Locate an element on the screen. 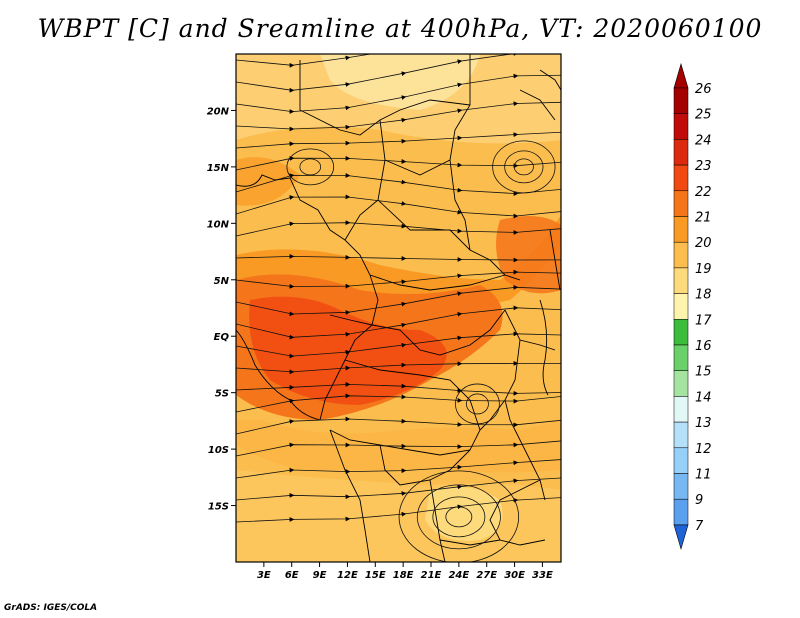 The height and width of the screenshot is (618, 800). colorbar-label: 14 is located at coordinates (703, 397).